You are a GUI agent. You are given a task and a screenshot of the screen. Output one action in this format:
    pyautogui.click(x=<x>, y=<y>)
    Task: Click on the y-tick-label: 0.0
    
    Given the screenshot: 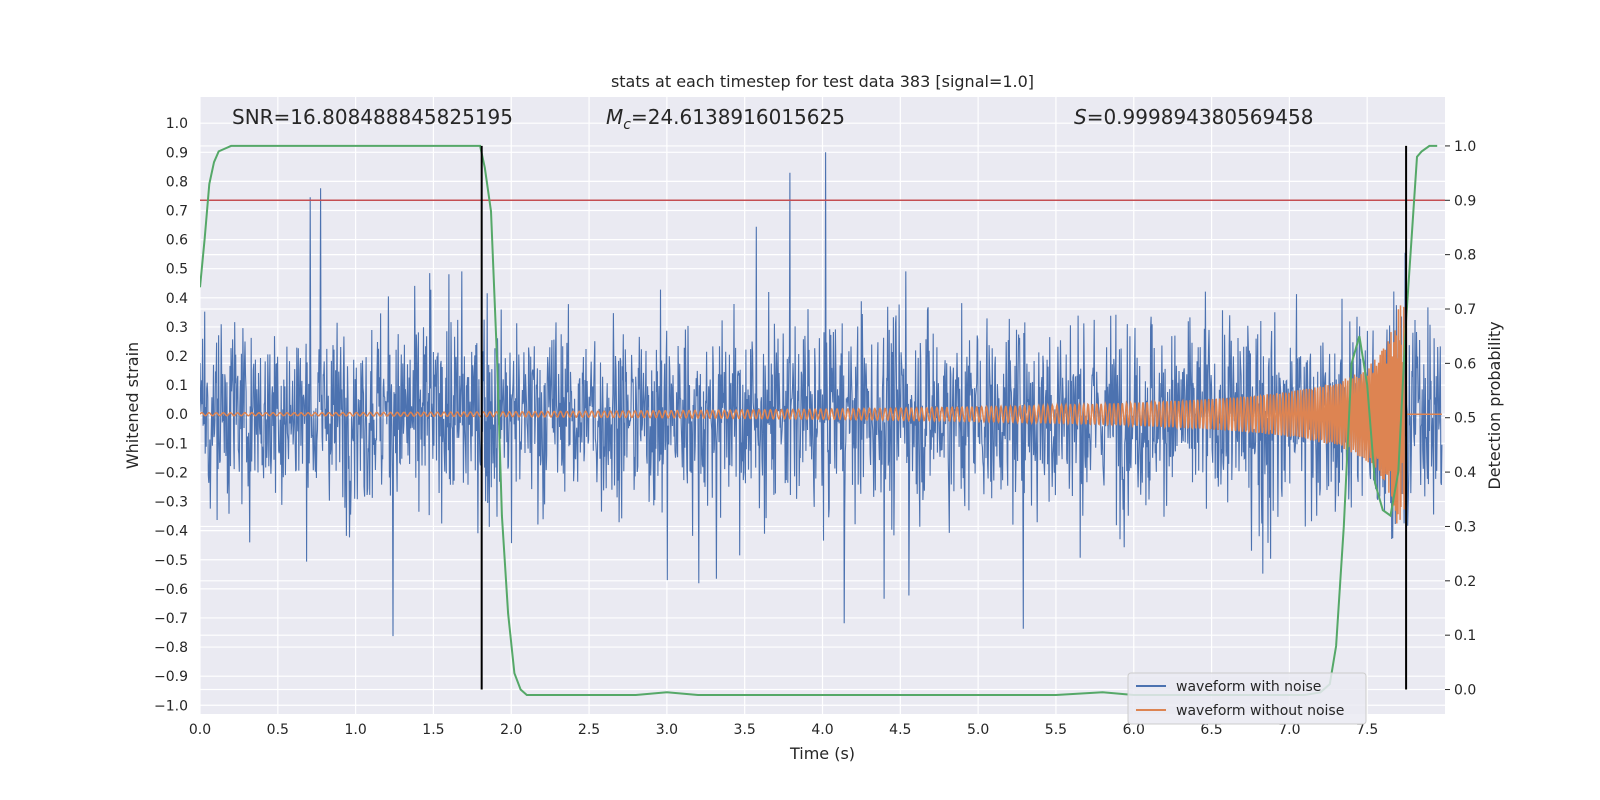 What is the action you would take?
    pyautogui.click(x=177, y=415)
    